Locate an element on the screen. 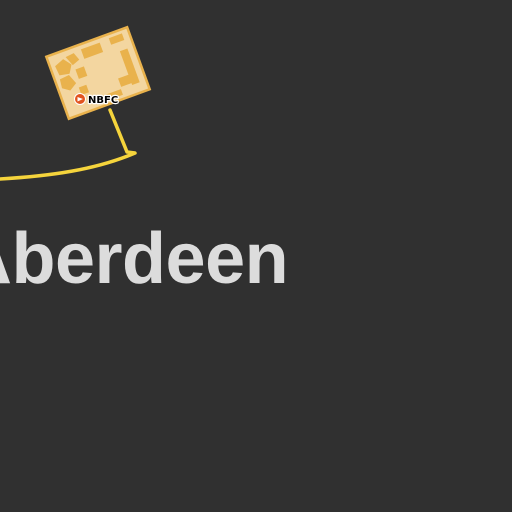  venue-label: NBFC is located at coordinates (103, 100).